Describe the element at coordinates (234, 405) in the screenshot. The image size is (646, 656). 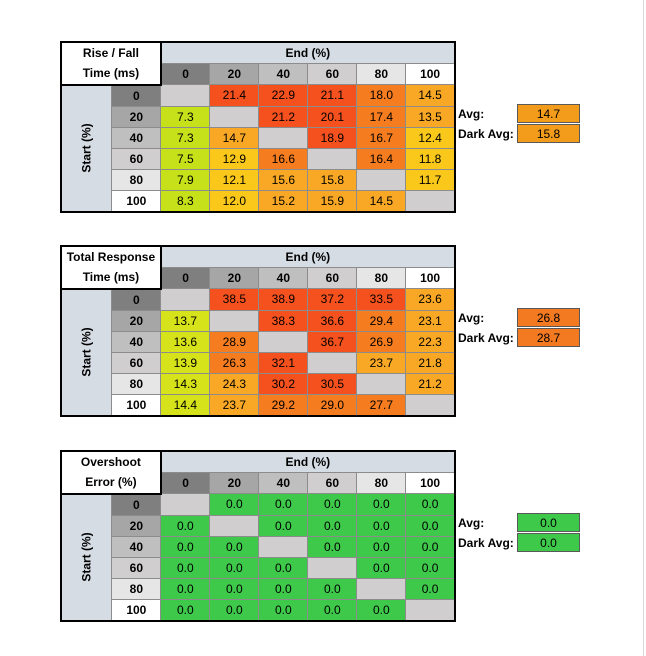
I see `value-cell: 23.7` at that location.